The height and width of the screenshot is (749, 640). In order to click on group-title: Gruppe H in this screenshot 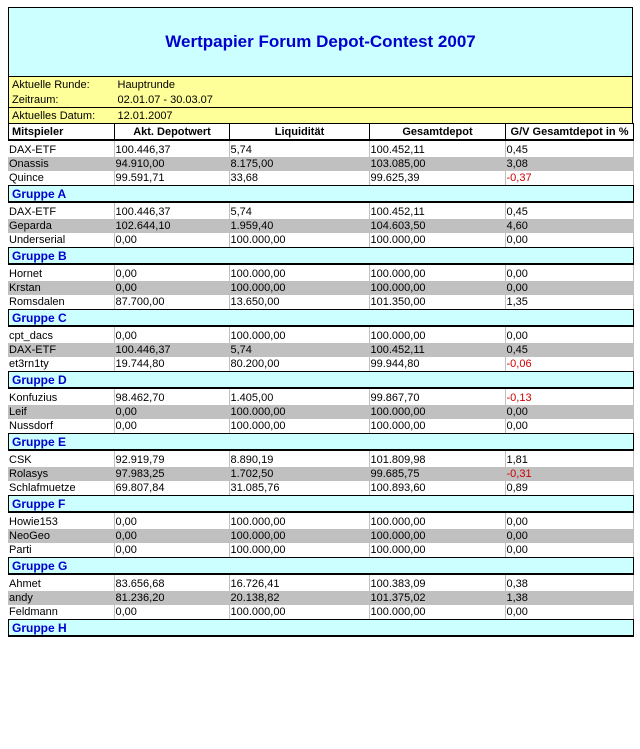, I will do `click(321, 628)`.